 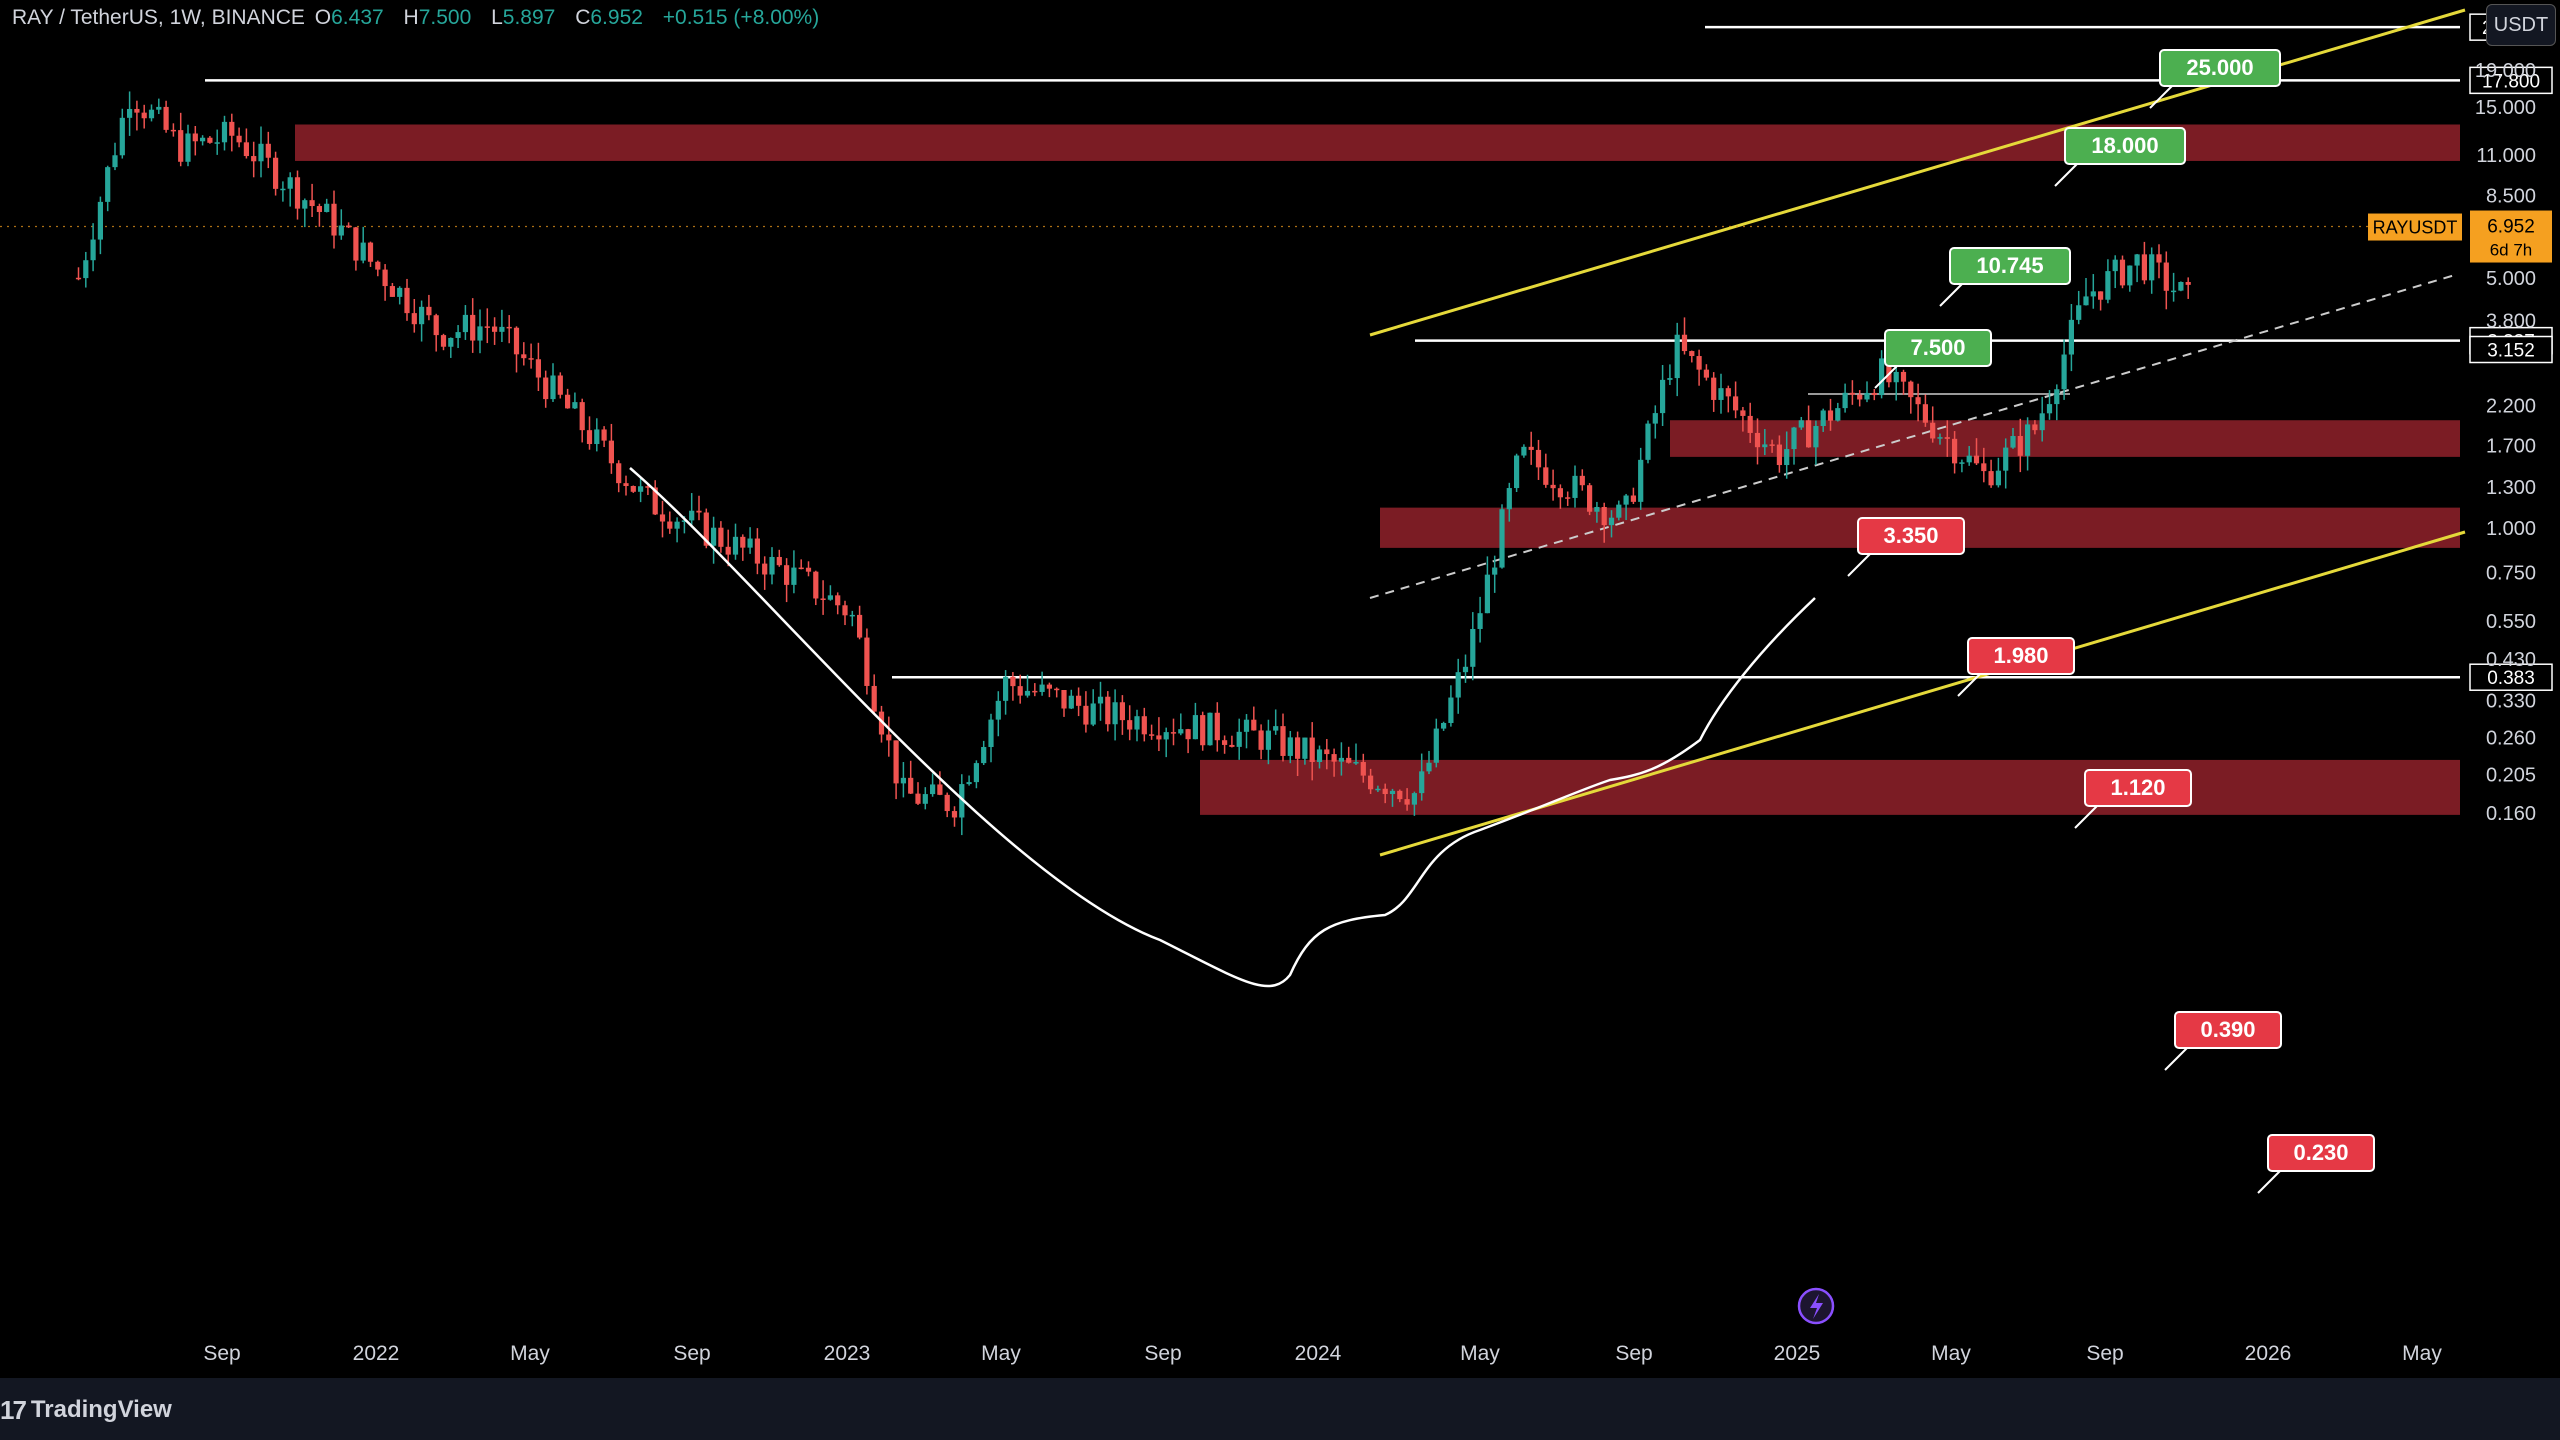 I want to click on y-tick-label: 15.000, so click(x=2505, y=108).